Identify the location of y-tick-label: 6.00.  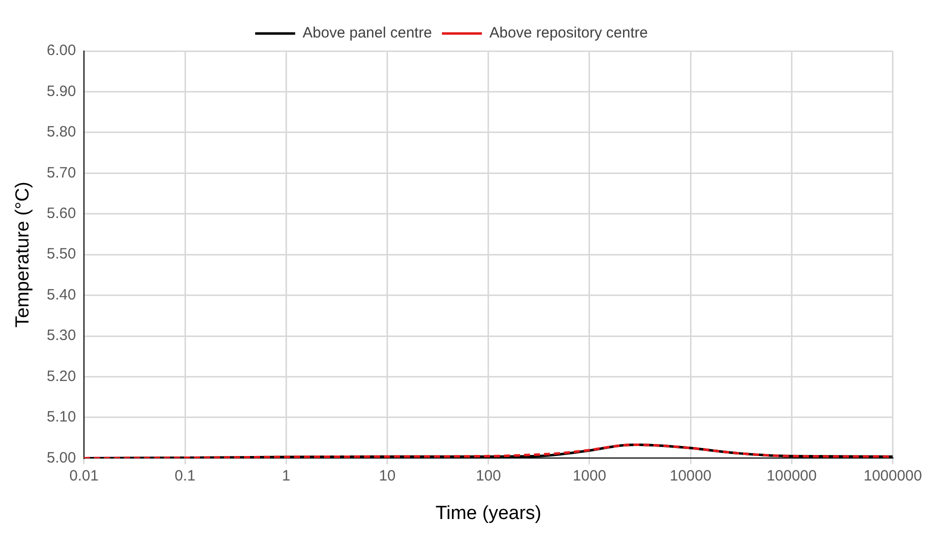
(61, 51).